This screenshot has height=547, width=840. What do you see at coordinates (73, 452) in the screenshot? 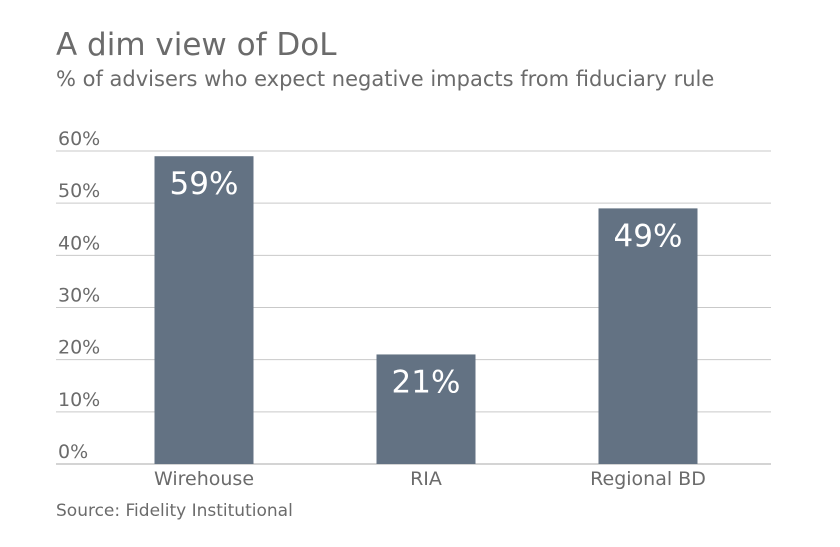
I see `y-tick-label: 0%` at bounding box center [73, 452].